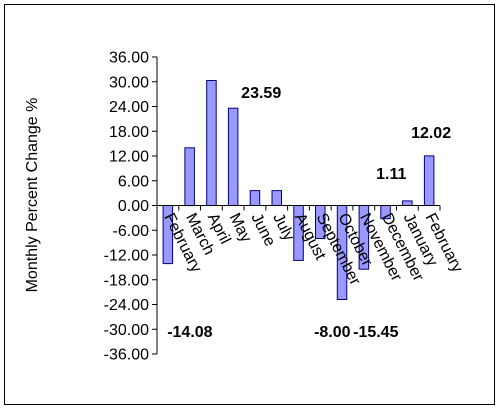  Describe the element at coordinates (129, 82) in the screenshot. I see `y-tick-label-1: 30.00` at that location.